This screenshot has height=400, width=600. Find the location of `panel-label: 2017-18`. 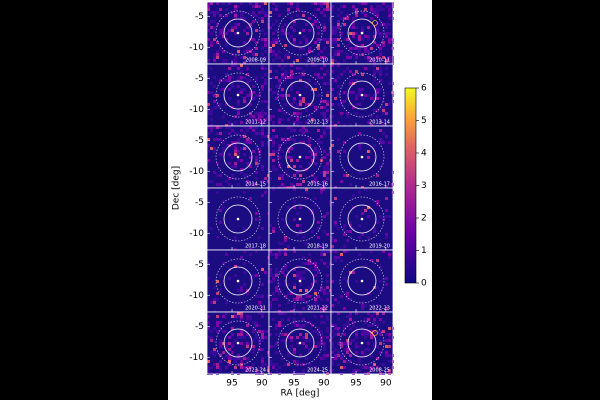

panel-label: 2017-18 is located at coordinates (255, 247).